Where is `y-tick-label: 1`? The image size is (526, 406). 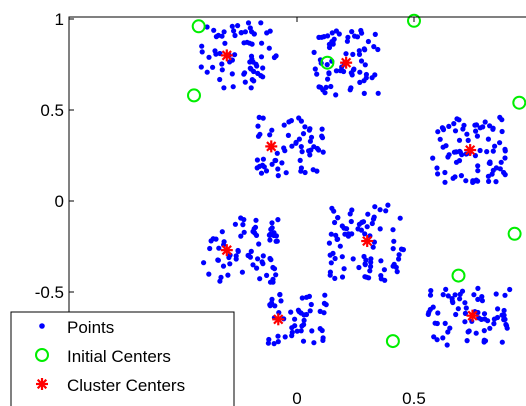
y-tick-label: 1 is located at coordinates (59, 19).